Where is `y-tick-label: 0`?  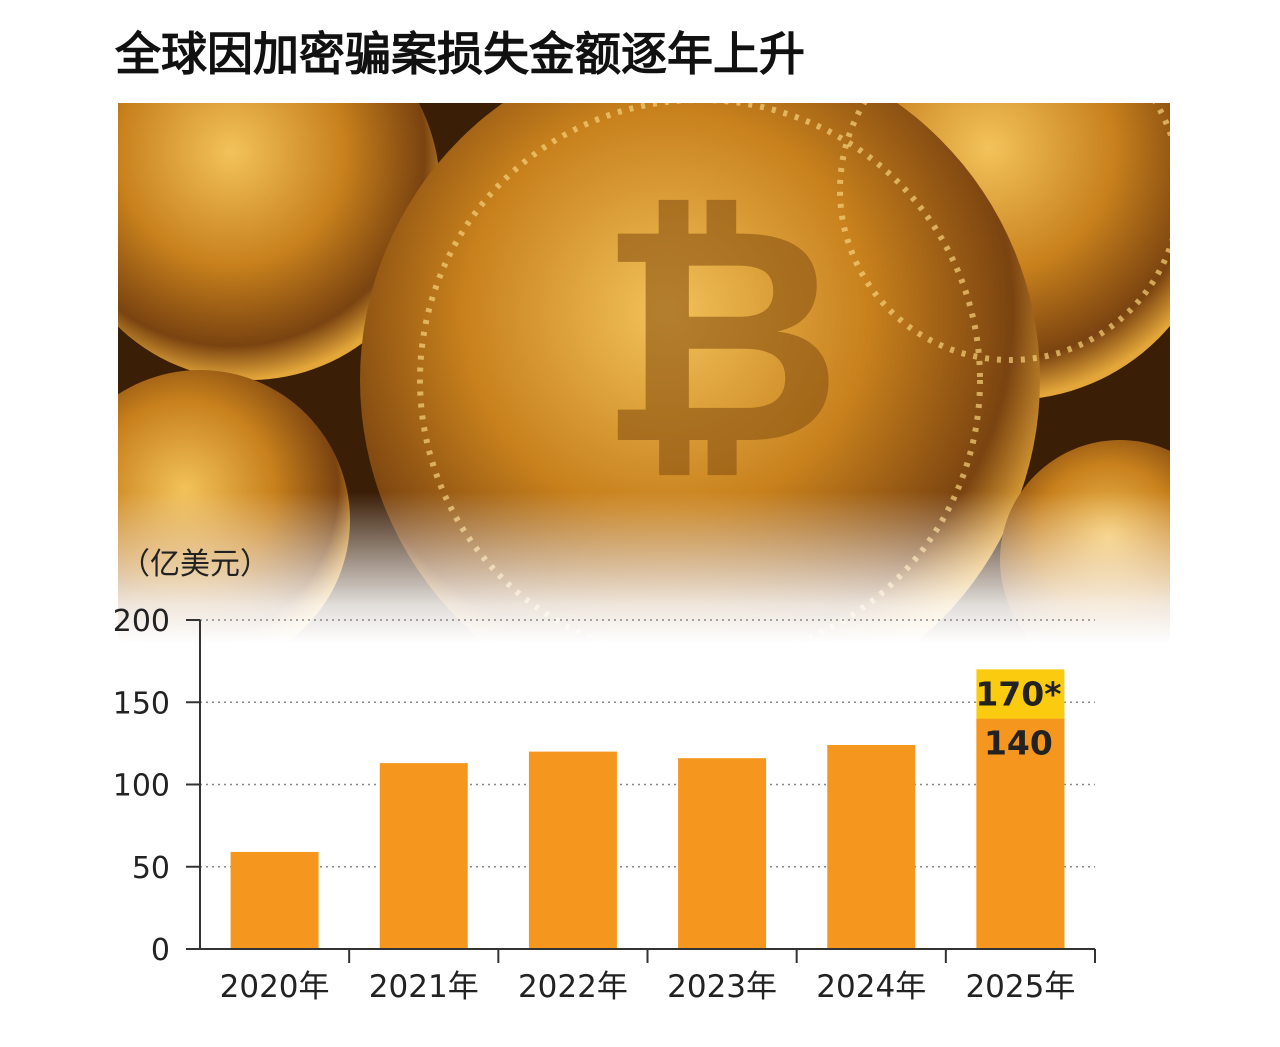
y-tick-label: 0 is located at coordinates (160, 950).